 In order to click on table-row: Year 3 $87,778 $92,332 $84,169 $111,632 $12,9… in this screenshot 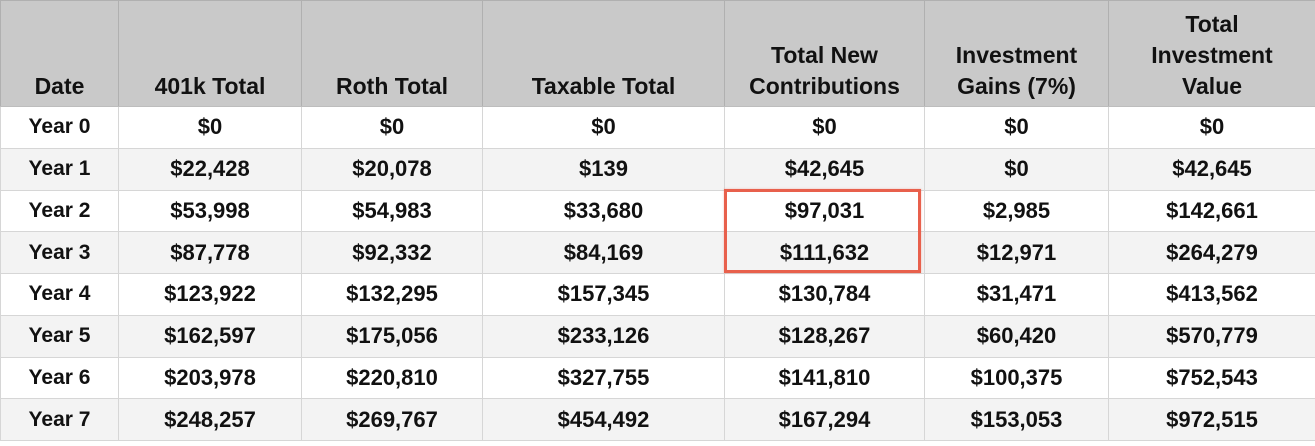, I will do `click(657, 252)`.